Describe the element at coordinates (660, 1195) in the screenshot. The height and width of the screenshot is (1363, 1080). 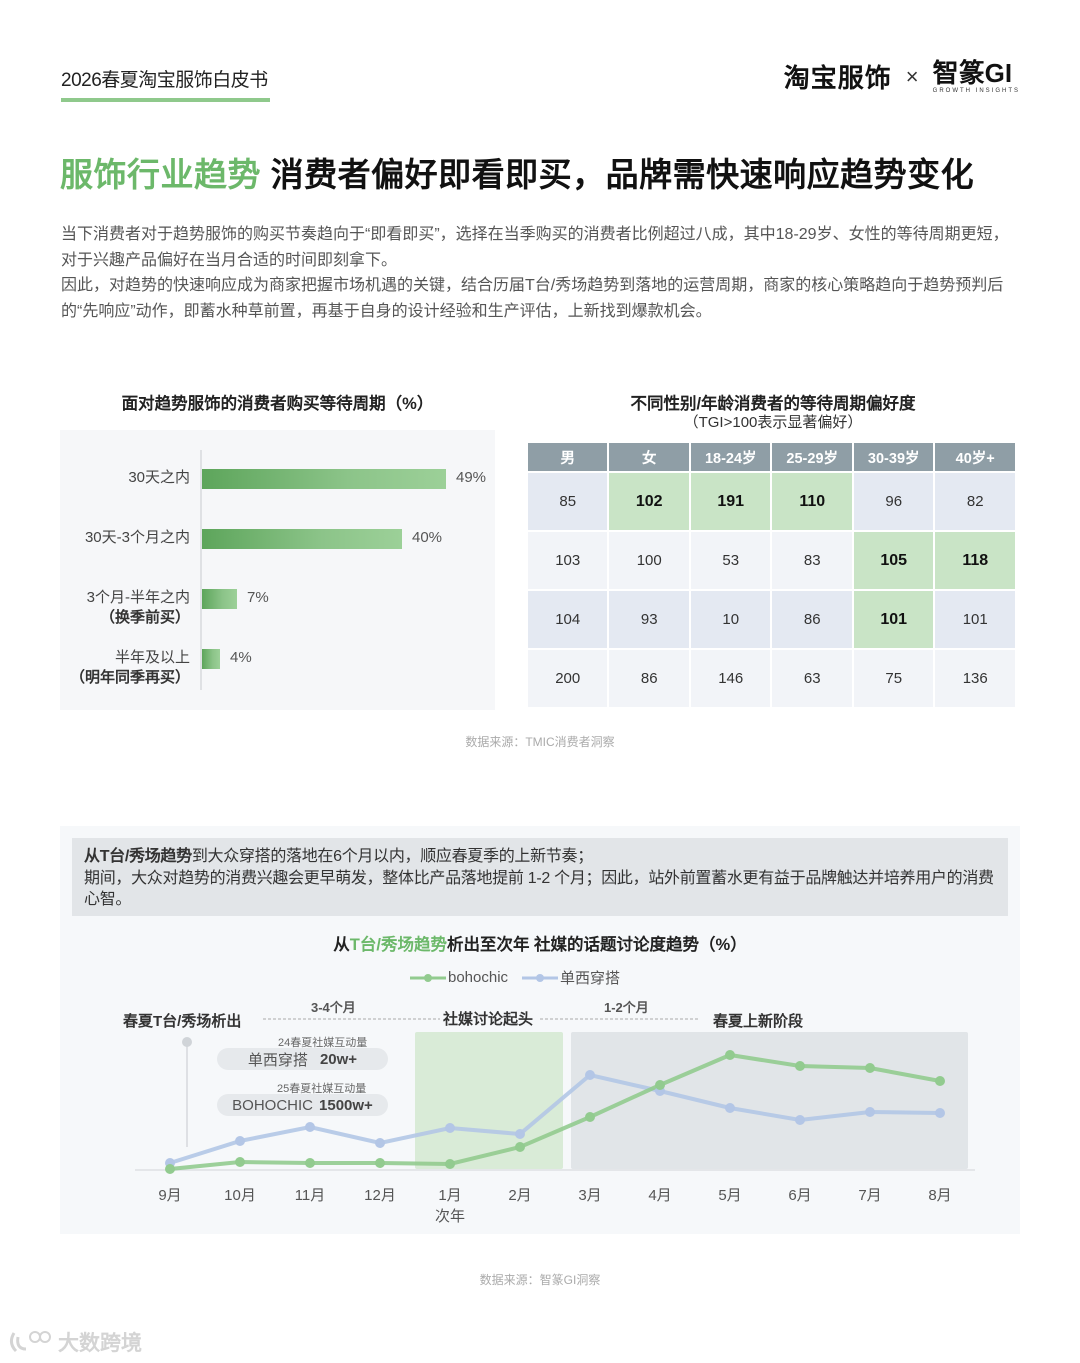
I see `x-tick: 4月` at that location.